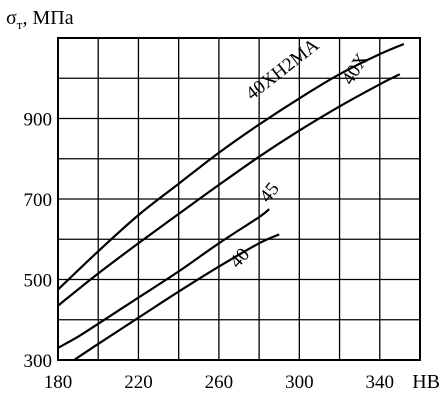  I want to click on x-tick-label: 300, so click(299, 382).